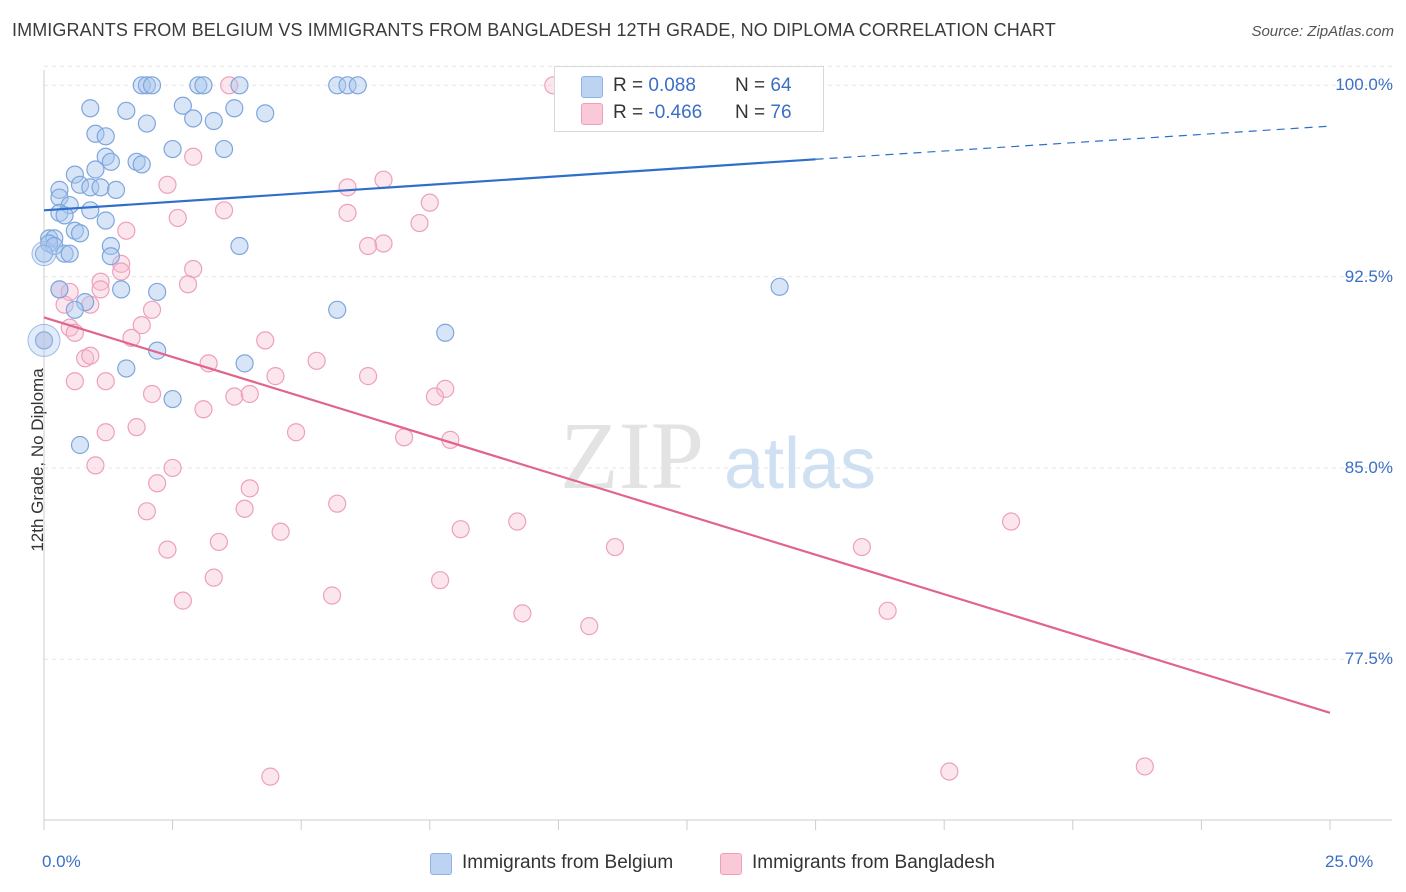 The height and width of the screenshot is (892, 1406). Describe the element at coordinates (441, 864) in the screenshot. I see `bottom-legend-belgium-swatch` at that location.